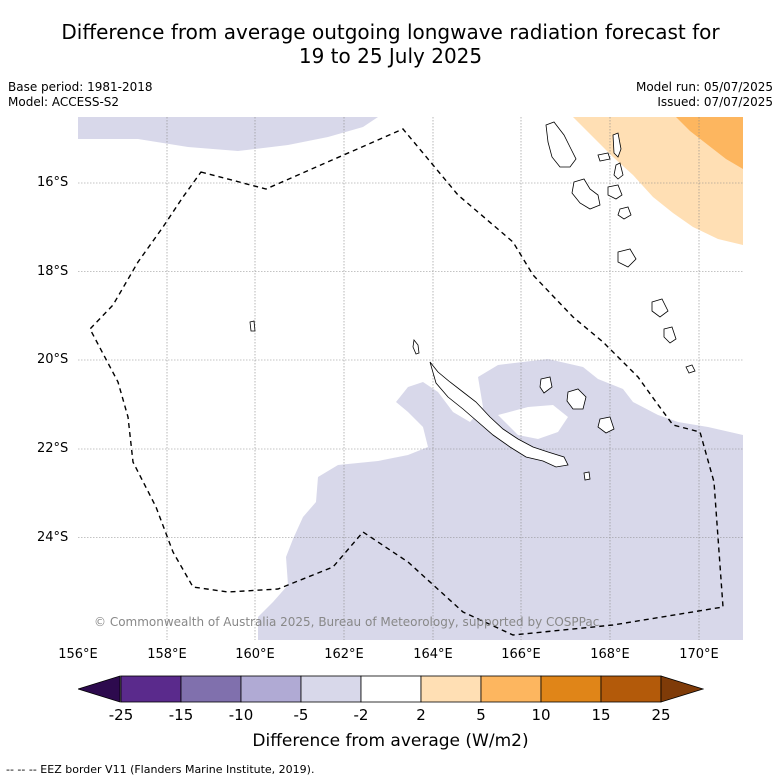 Image resolution: width=781 pixels, height=781 pixels. I want to click on colorbar-label: Difference from average (W/m2), so click(390, 741).